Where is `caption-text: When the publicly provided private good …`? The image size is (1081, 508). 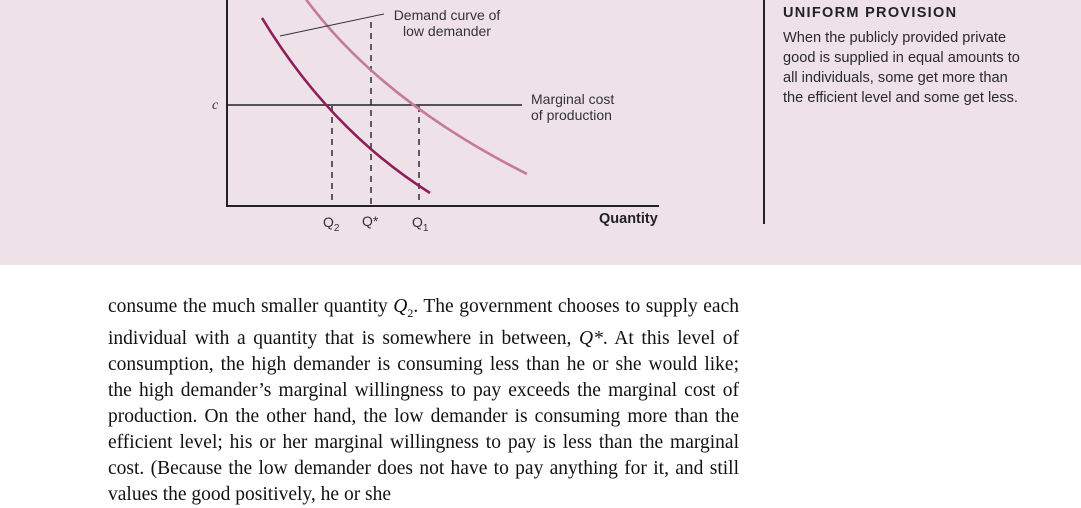 caption-text: When the publicly provided private good … is located at coordinates (901, 68).